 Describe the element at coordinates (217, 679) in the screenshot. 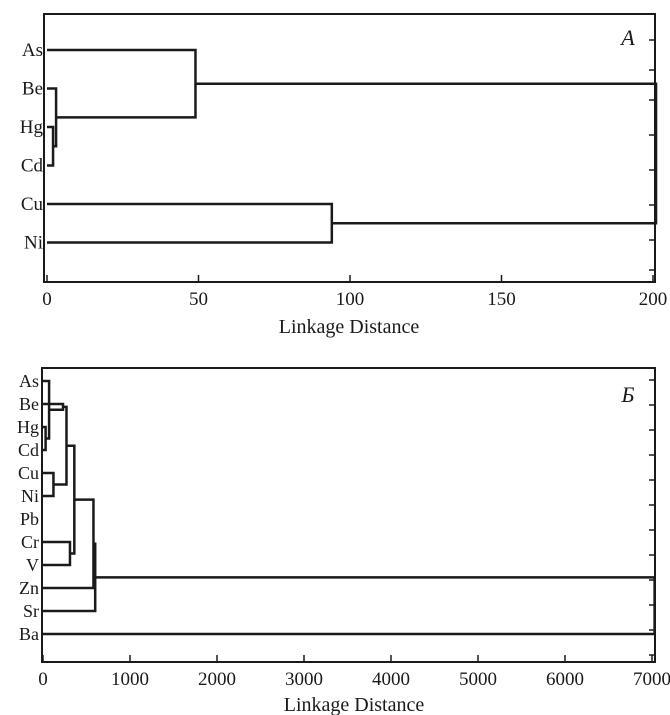

I see `x-tick-label: 2000` at that location.